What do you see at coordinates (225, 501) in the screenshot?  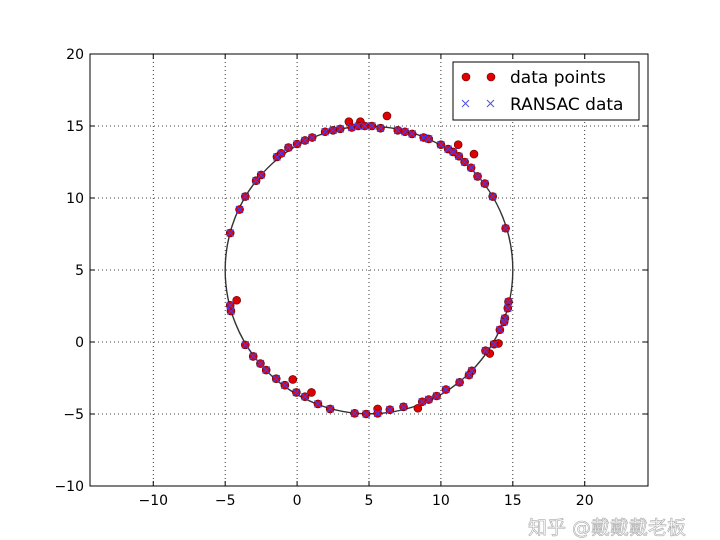 I see `x-tick-label: −5` at bounding box center [225, 501].